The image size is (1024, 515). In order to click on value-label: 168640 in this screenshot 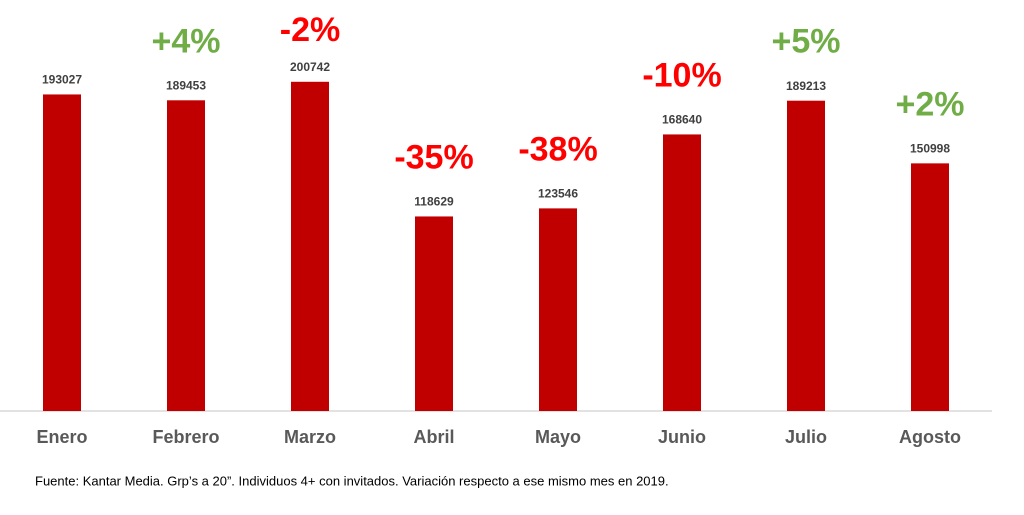, I will do `click(682, 120)`.